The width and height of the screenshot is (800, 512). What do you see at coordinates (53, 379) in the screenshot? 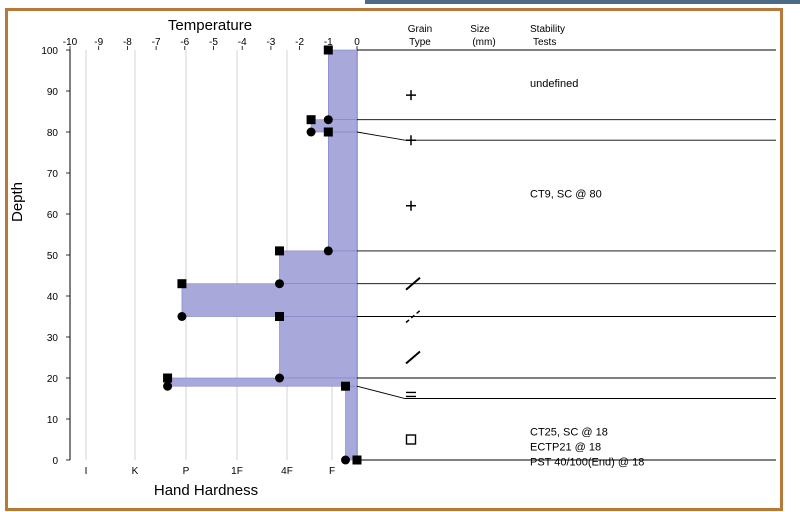
I see `depth-tick-label: 20` at bounding box center [53, 379].